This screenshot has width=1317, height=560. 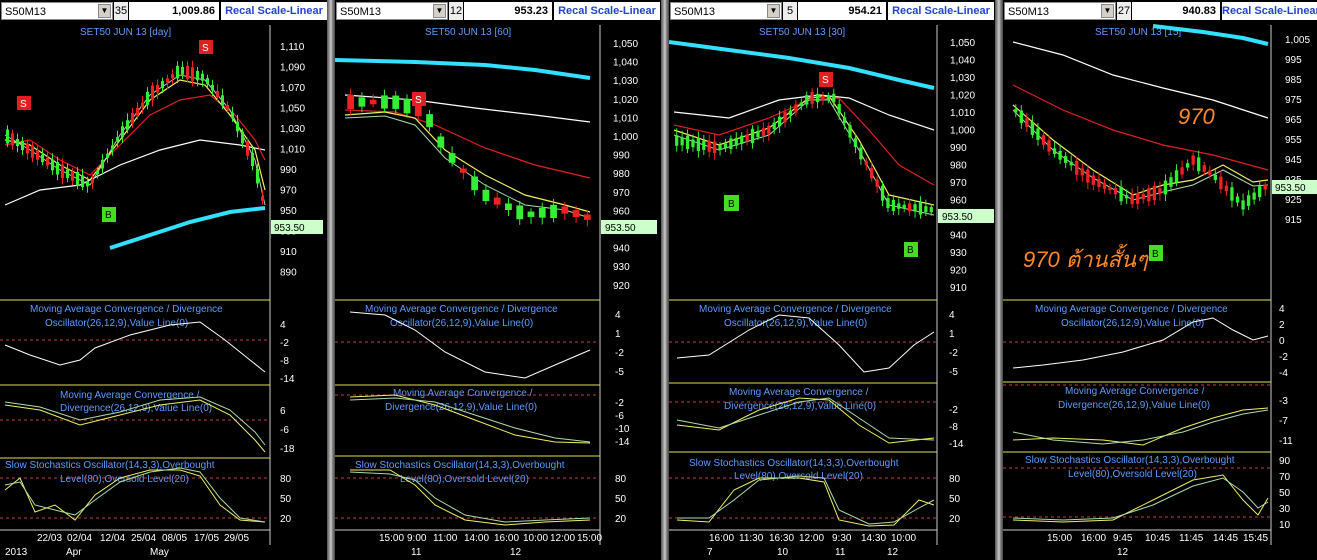 What do you see at coordinates (800, 406) in the screenshot?
I see `macd2-title-line2: Divergence(26,12,9),Value Line(0)` at bounding box center [800, 406].